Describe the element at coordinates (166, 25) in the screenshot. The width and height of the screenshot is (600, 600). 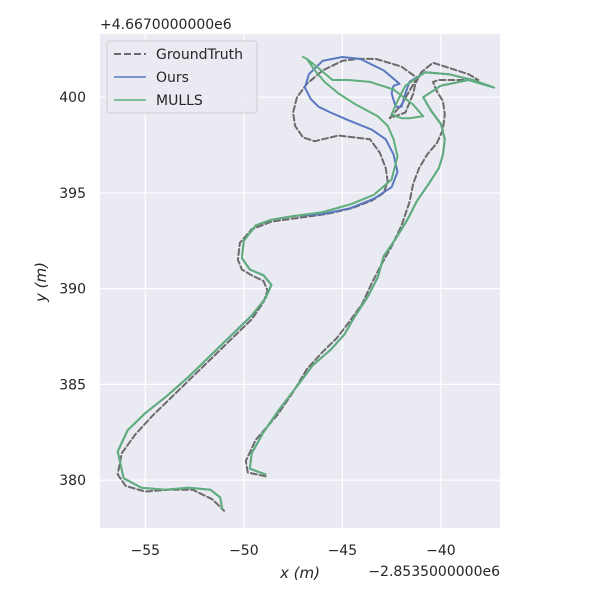
I see `y-offset-label: +4.6670000000e6` at that location.